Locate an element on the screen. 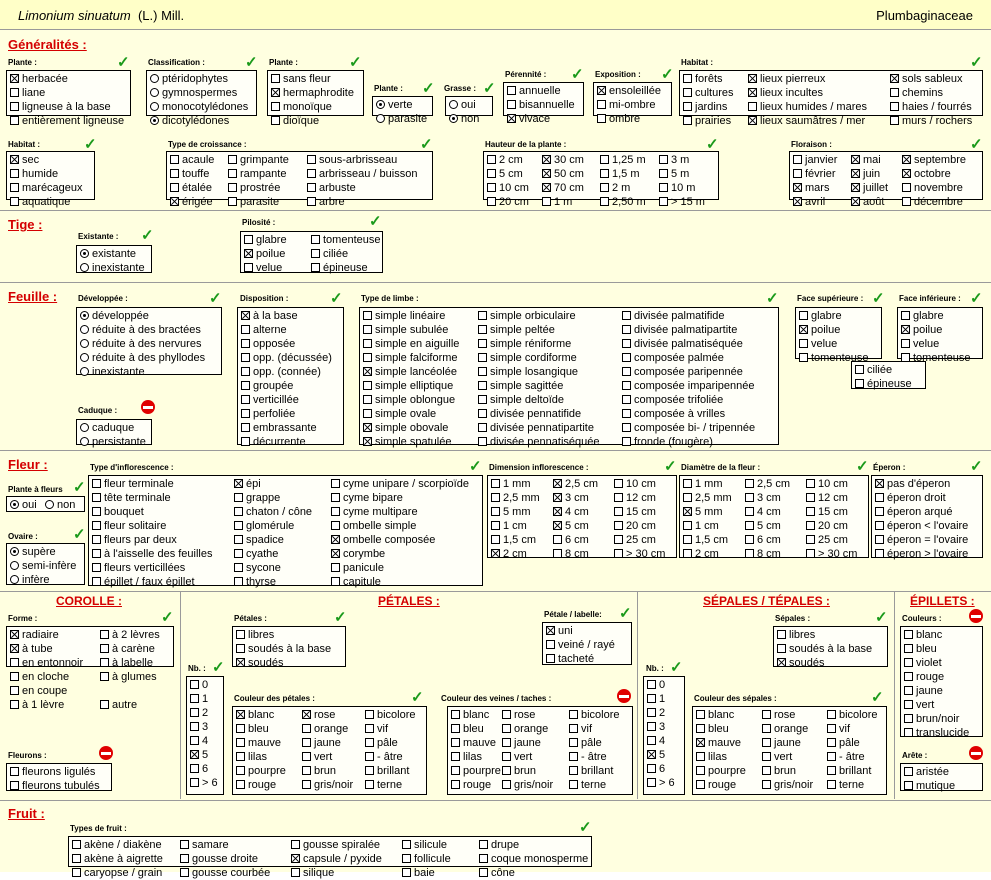 This screenshot has height=880, width=991. option-lilas: lilas is located at coordinates (251, 757).